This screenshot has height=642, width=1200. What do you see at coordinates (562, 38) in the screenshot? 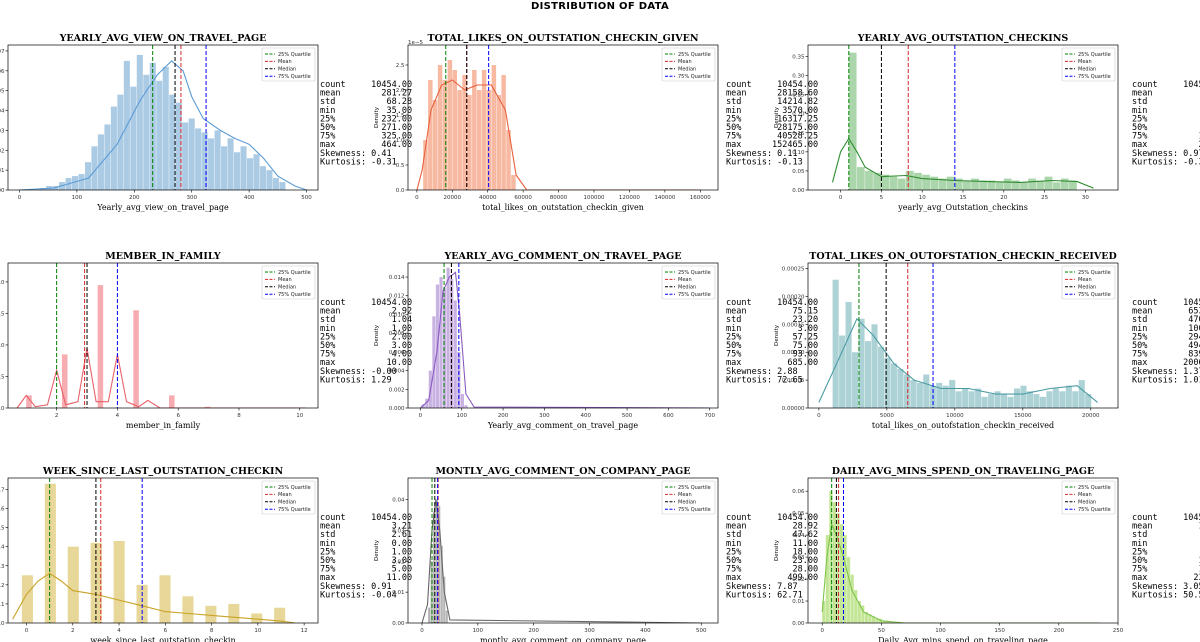
I see `chart-title: TOTAL_LIKES_ON_OUTSTATION_CHECKIN_GIVEN` at bounding box center [562, 38].